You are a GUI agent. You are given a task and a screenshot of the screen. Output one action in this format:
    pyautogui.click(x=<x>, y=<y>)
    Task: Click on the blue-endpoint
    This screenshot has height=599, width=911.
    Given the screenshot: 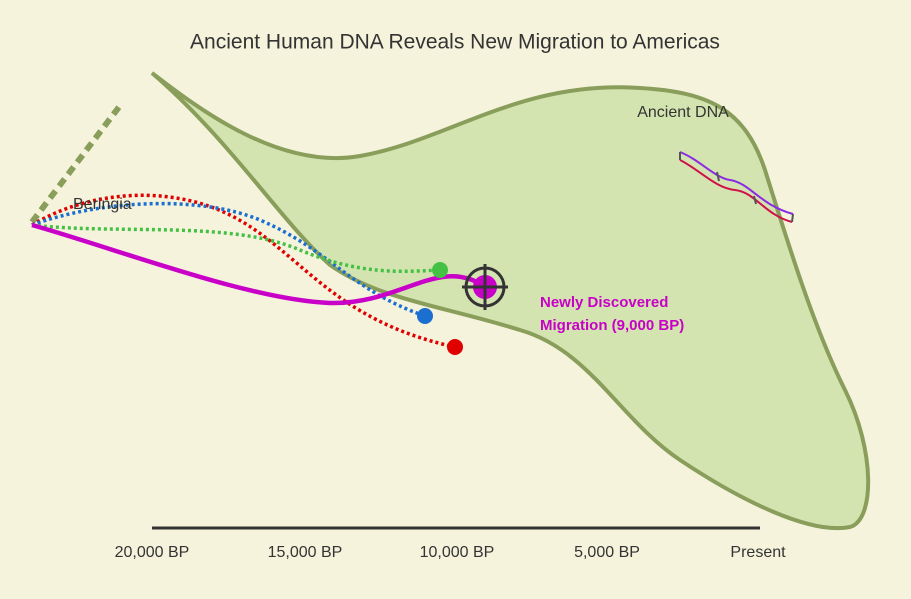 What is the action you would take?
    pyautogui.click(x=425, y=316)
    